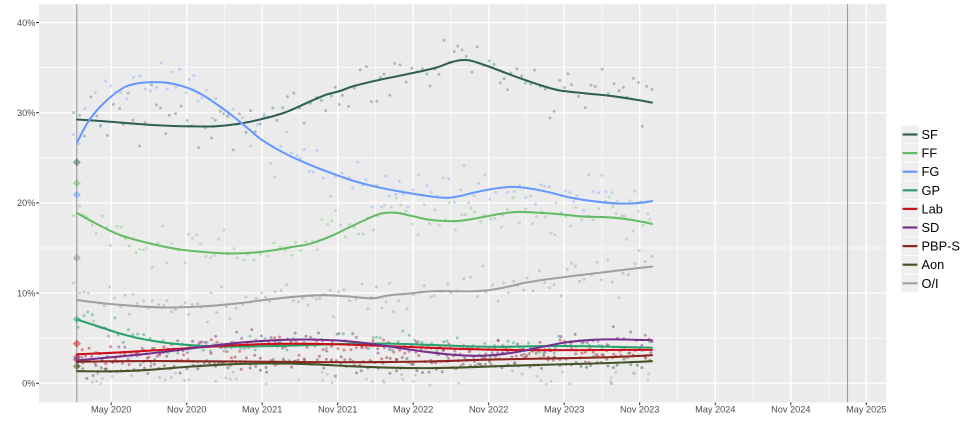 This screenshot has width=964, height=428. I want to click on svg-text: Nov 2020, so click(186, 410).